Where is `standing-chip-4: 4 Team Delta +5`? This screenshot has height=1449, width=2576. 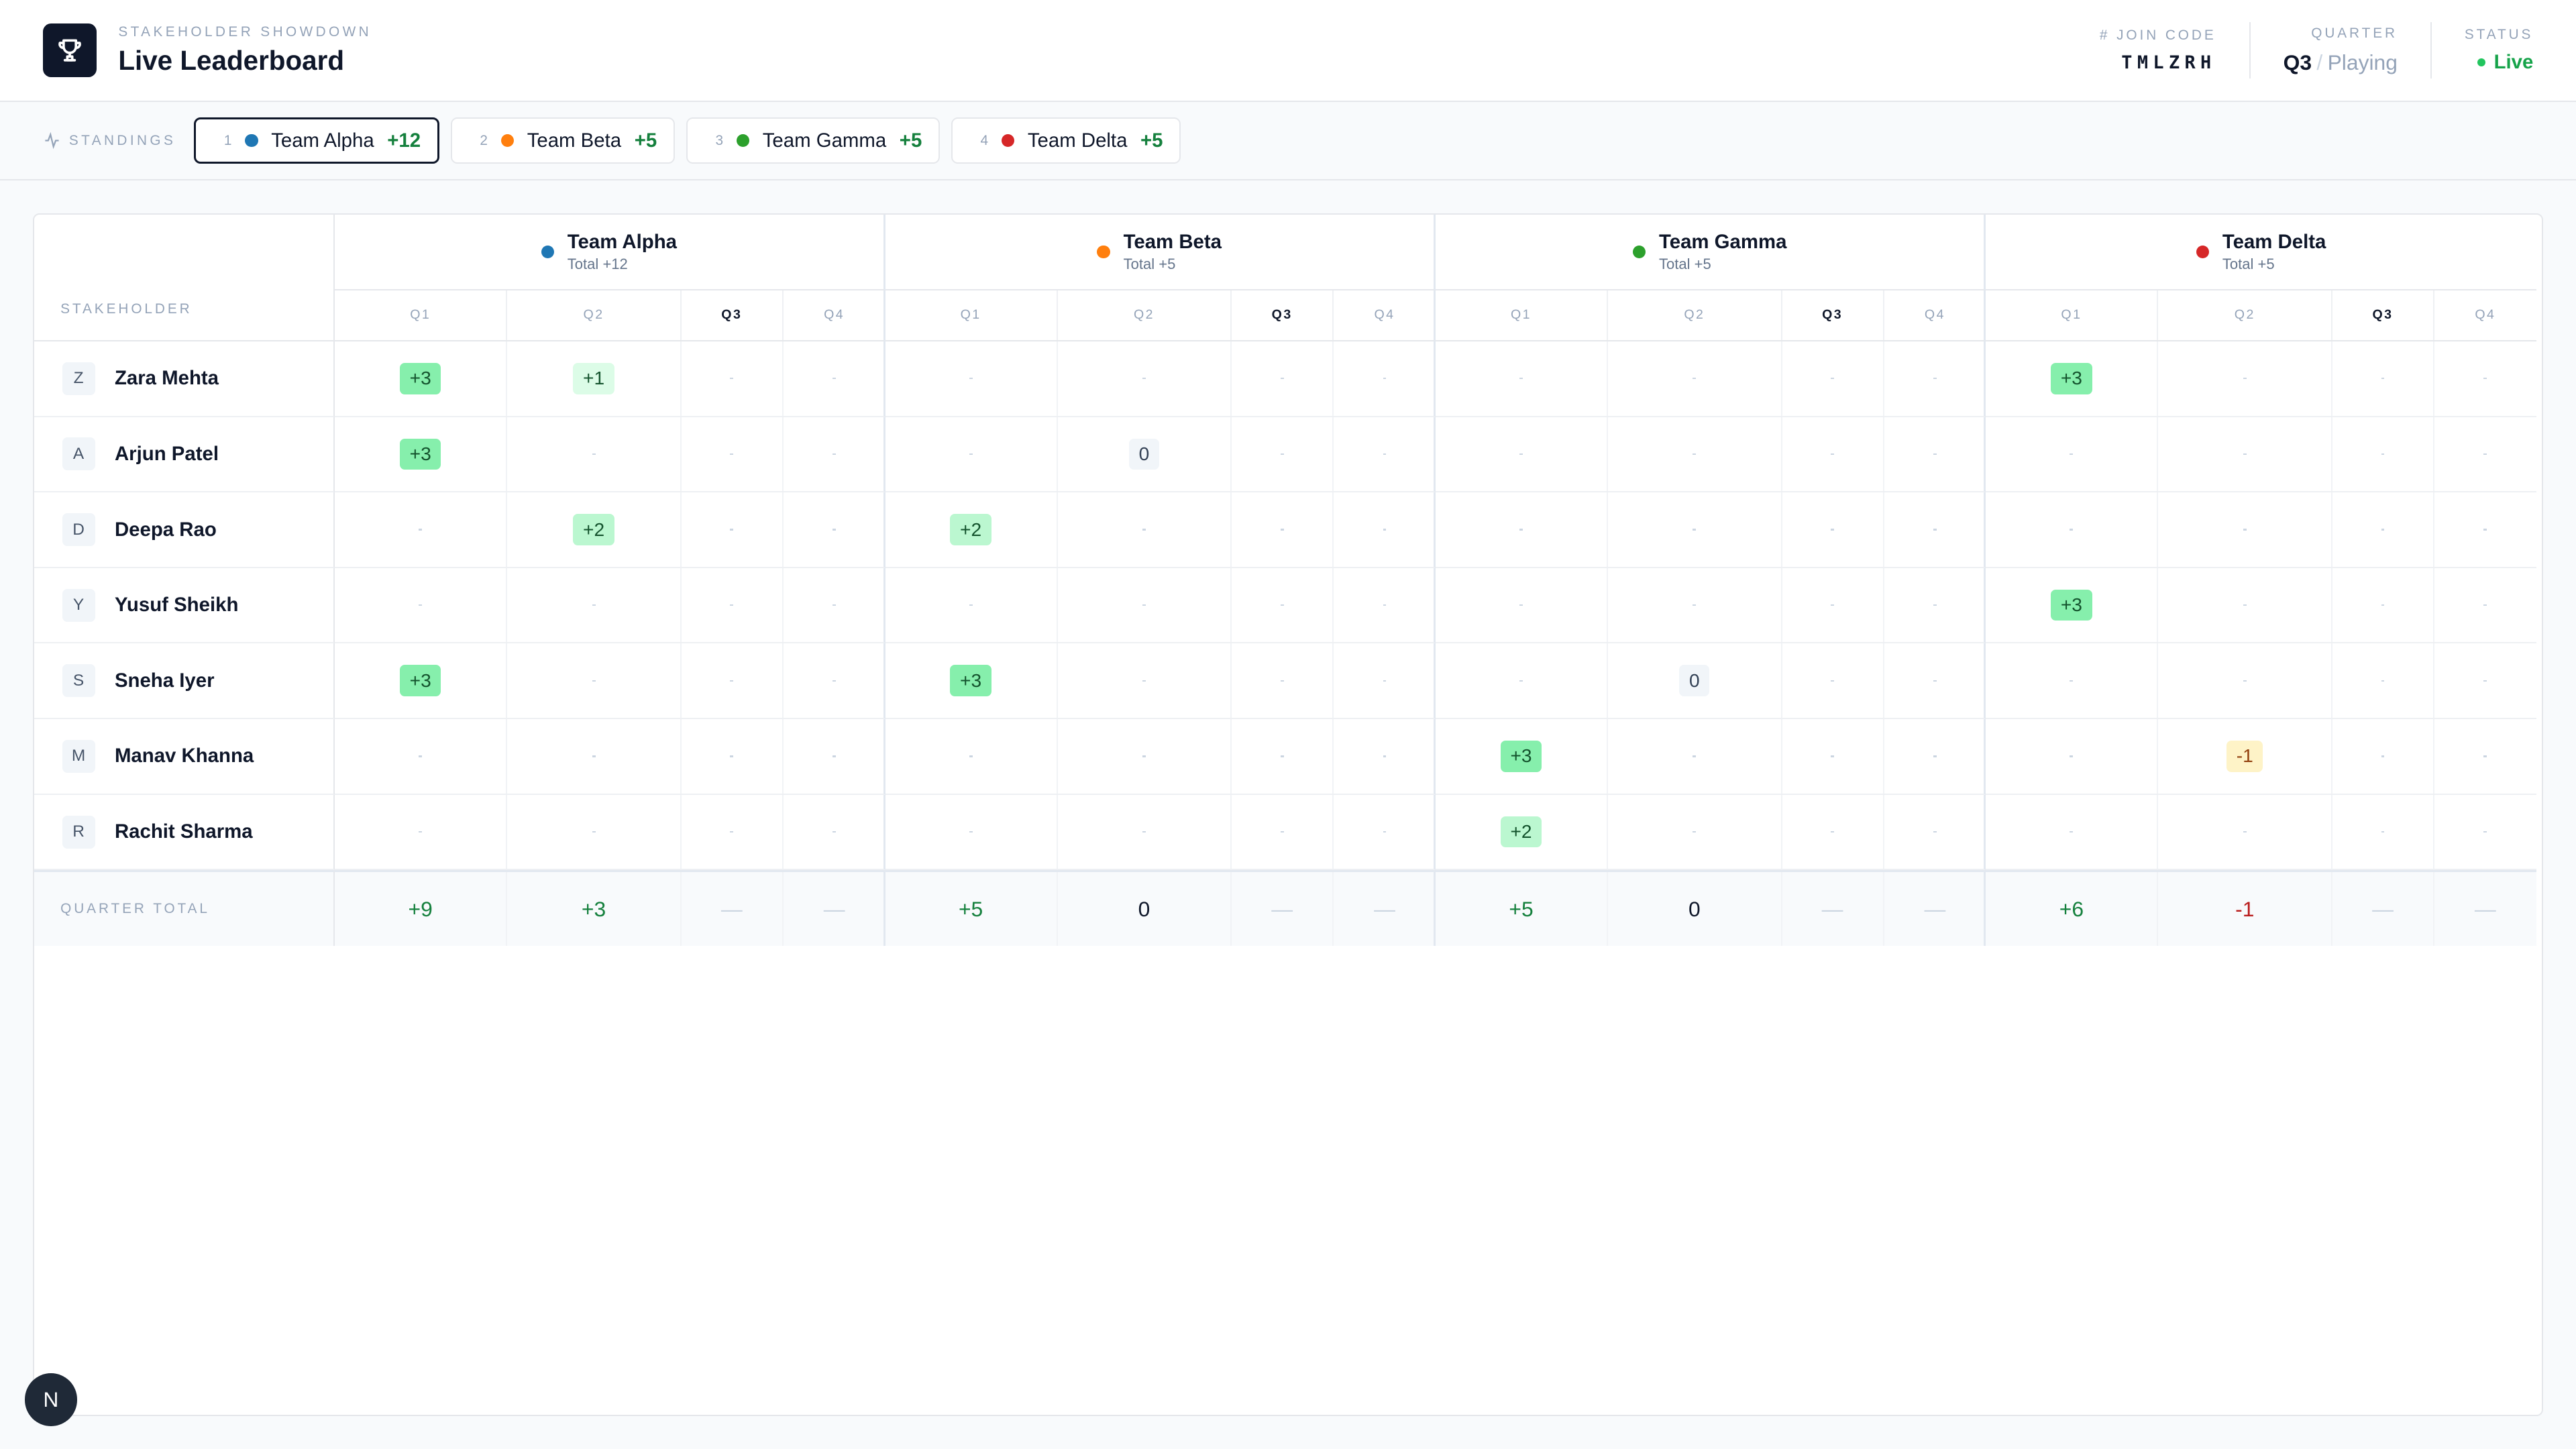 standing-chip-4: 4 Team Delta +5 is located at coordinates (1066, 140).